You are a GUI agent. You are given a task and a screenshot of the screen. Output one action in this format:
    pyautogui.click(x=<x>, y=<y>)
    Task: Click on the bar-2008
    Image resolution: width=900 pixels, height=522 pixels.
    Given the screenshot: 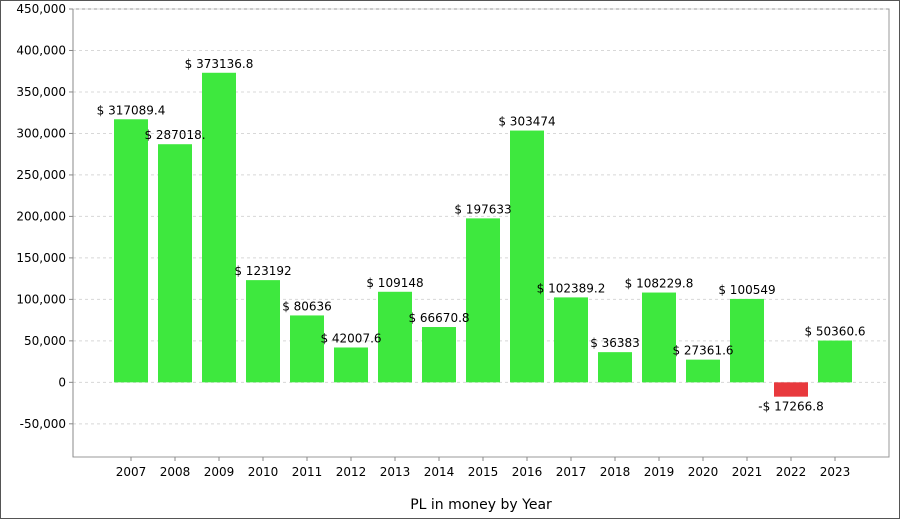 What is the action you would take?
    pyautogui.click(x=175, y=263)
    